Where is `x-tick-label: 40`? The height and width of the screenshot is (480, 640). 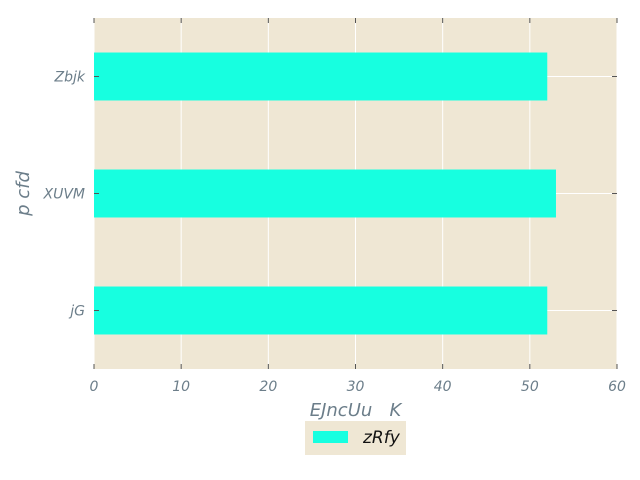 x-tick-label: 40 is located at coordinates (443, 387).